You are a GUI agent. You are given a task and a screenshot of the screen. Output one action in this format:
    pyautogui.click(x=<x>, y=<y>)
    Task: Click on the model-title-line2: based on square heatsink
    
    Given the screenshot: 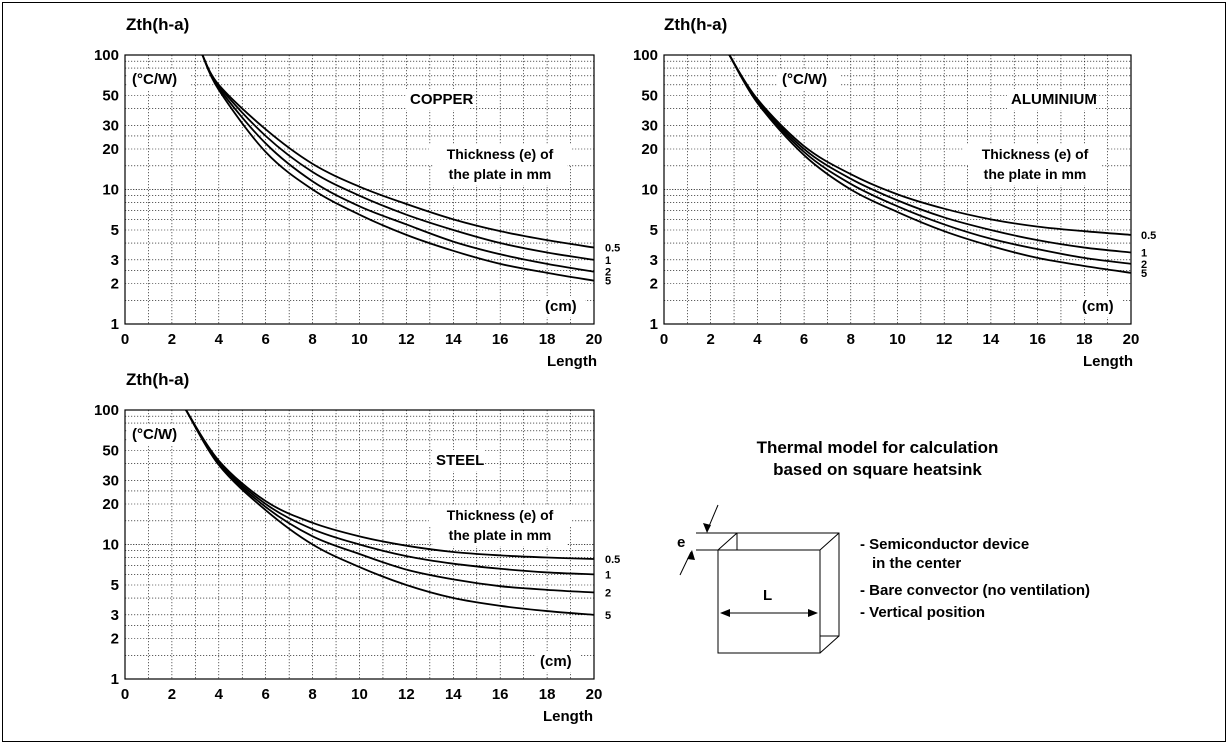 What is the action you would take?
    pyautogui.click(x=877, y=469)
    